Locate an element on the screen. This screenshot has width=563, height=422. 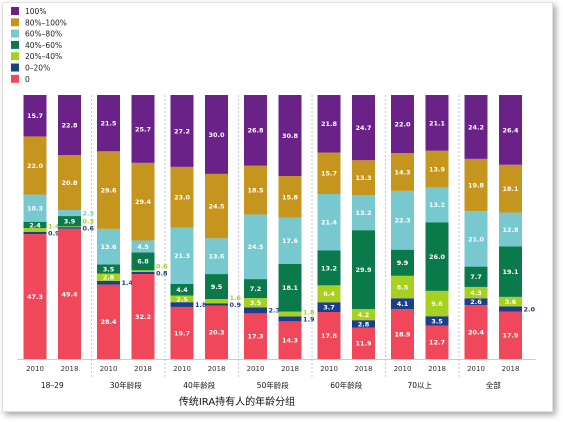
segment-label: 24.2 is located at coordinates (476, 127).